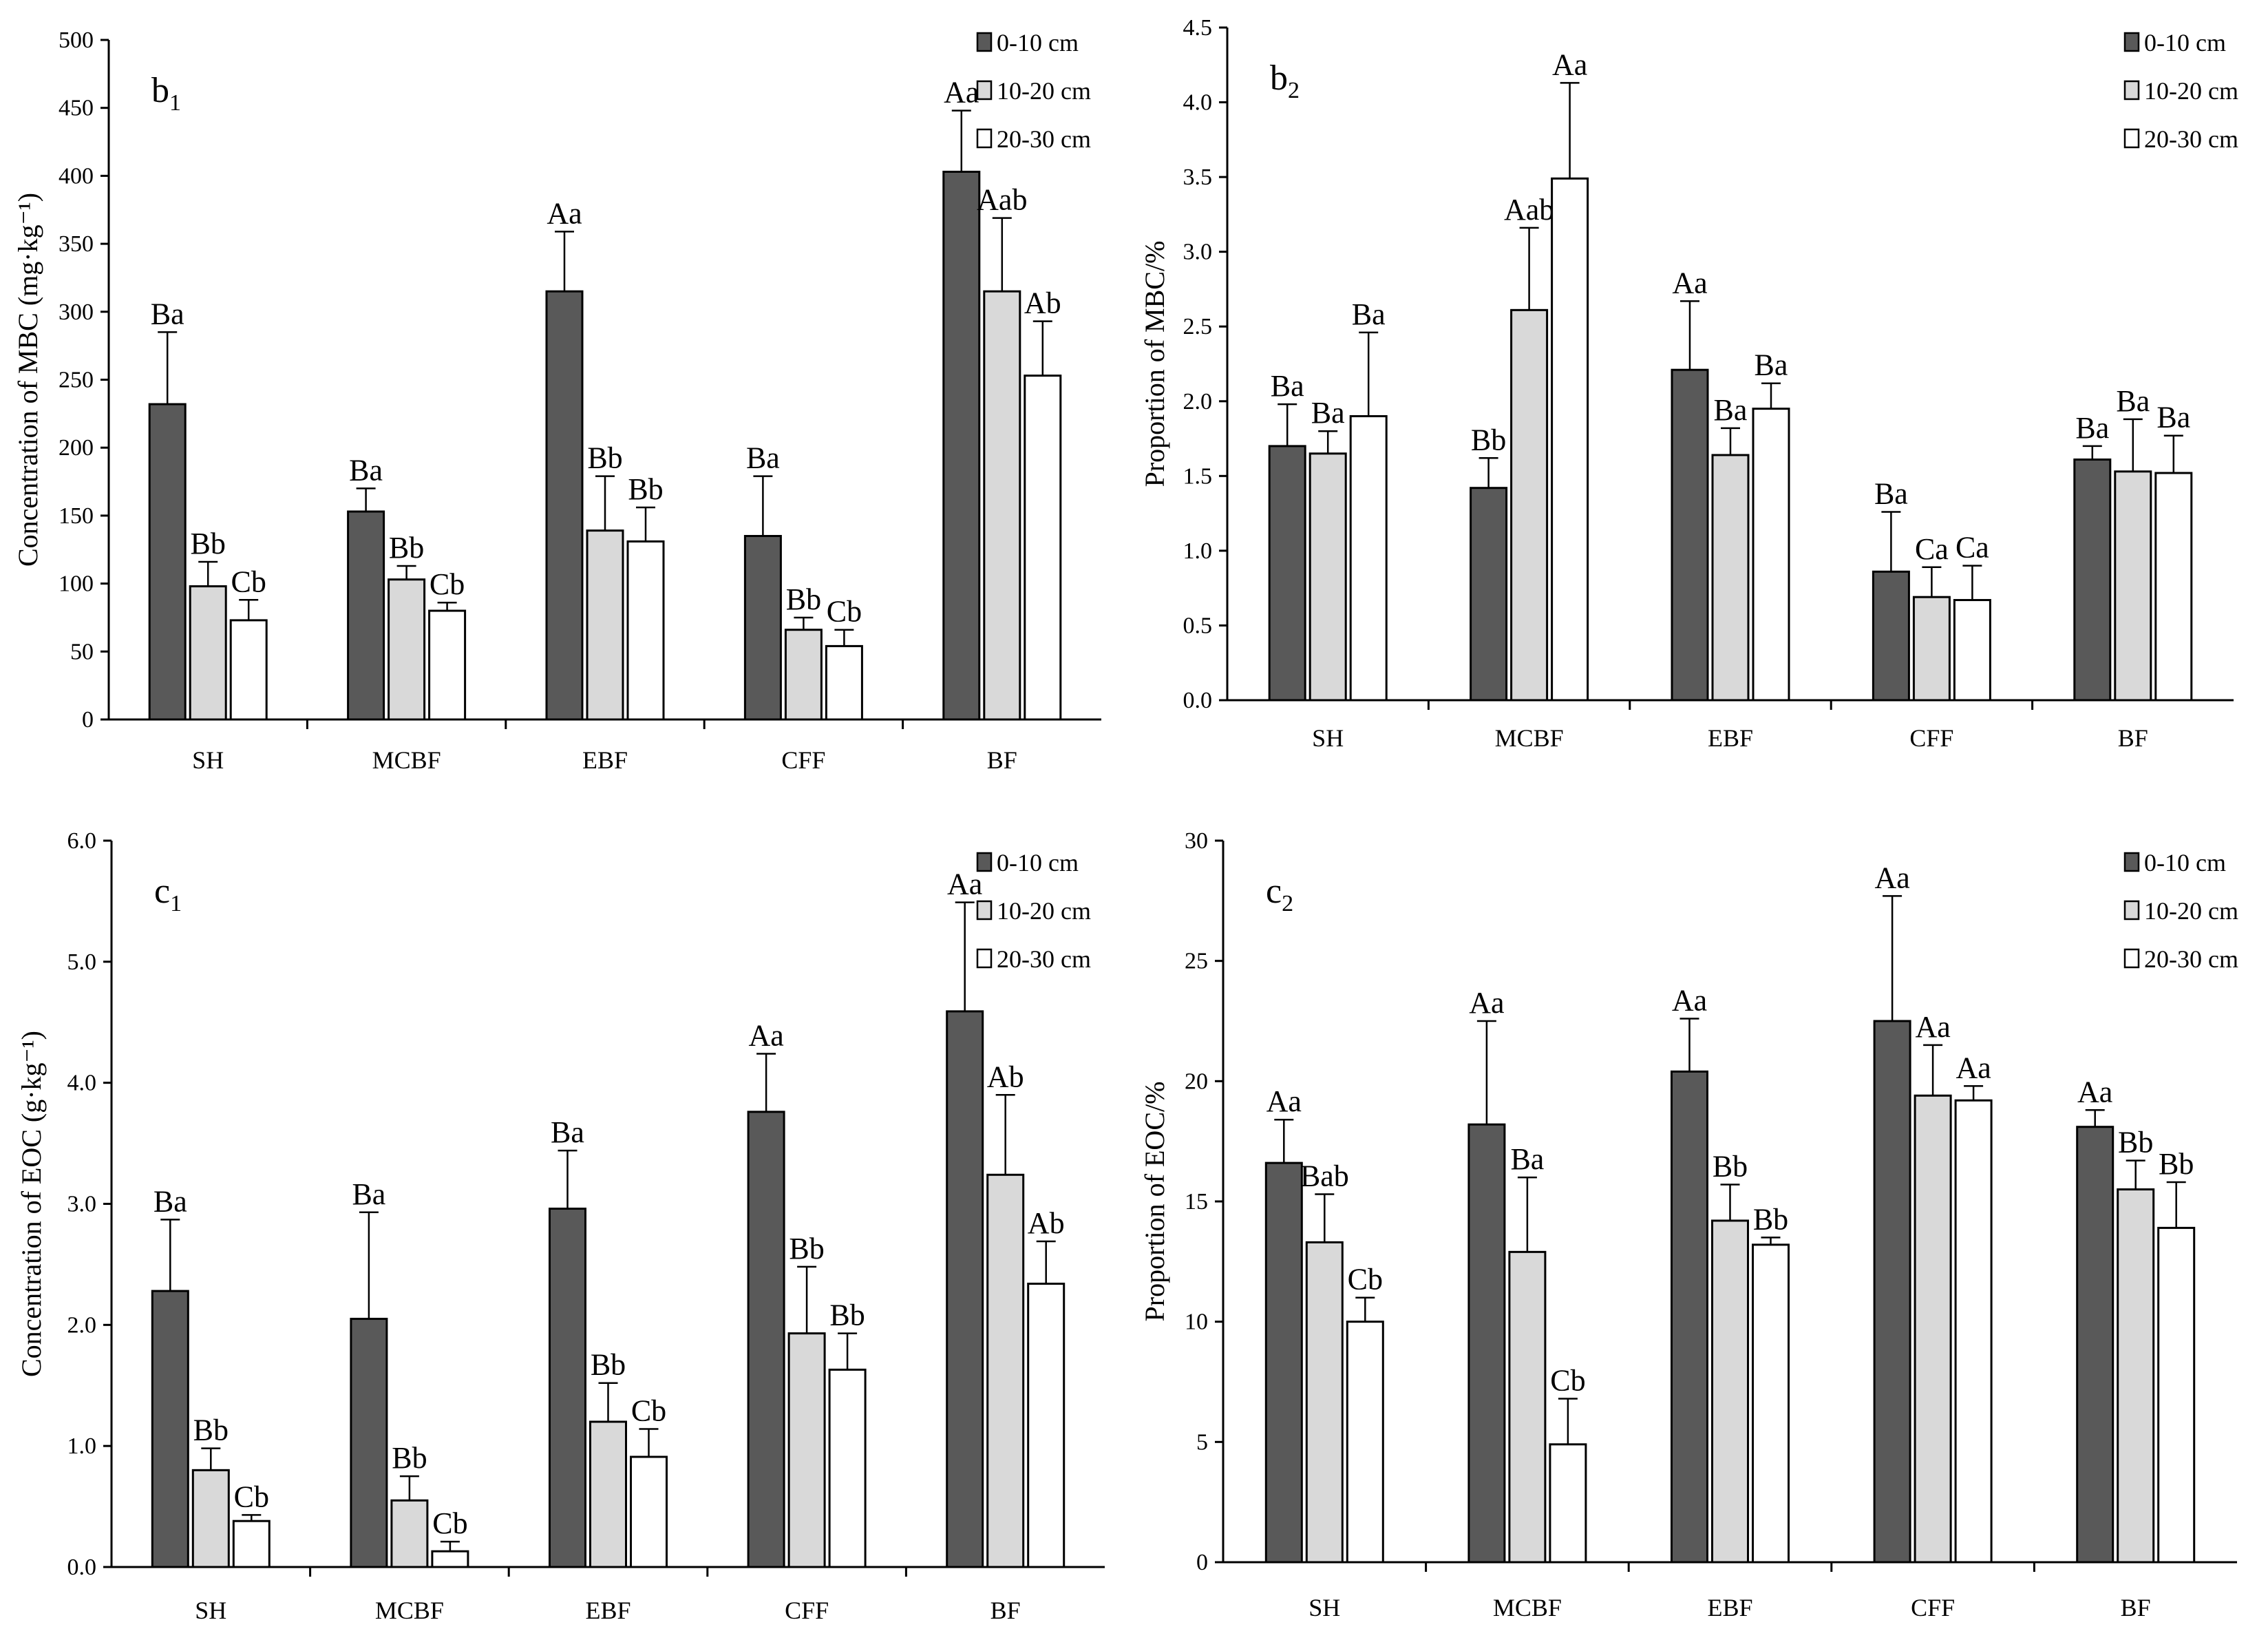 Image resolution: width=2268 pixels, height=1640 pixels. What do you see at coordinates (1279, 78) in the screenshot?
I see `panel-label-letter: b` at bounding box center [1279, 78].